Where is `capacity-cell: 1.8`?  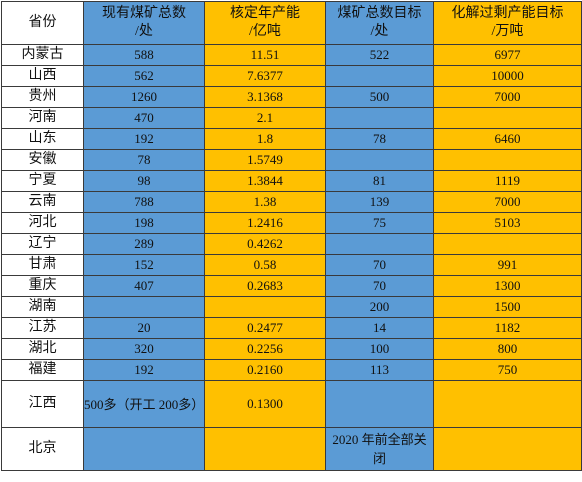 capacity-cell: 1.8 is located at coordinates (265, 139).